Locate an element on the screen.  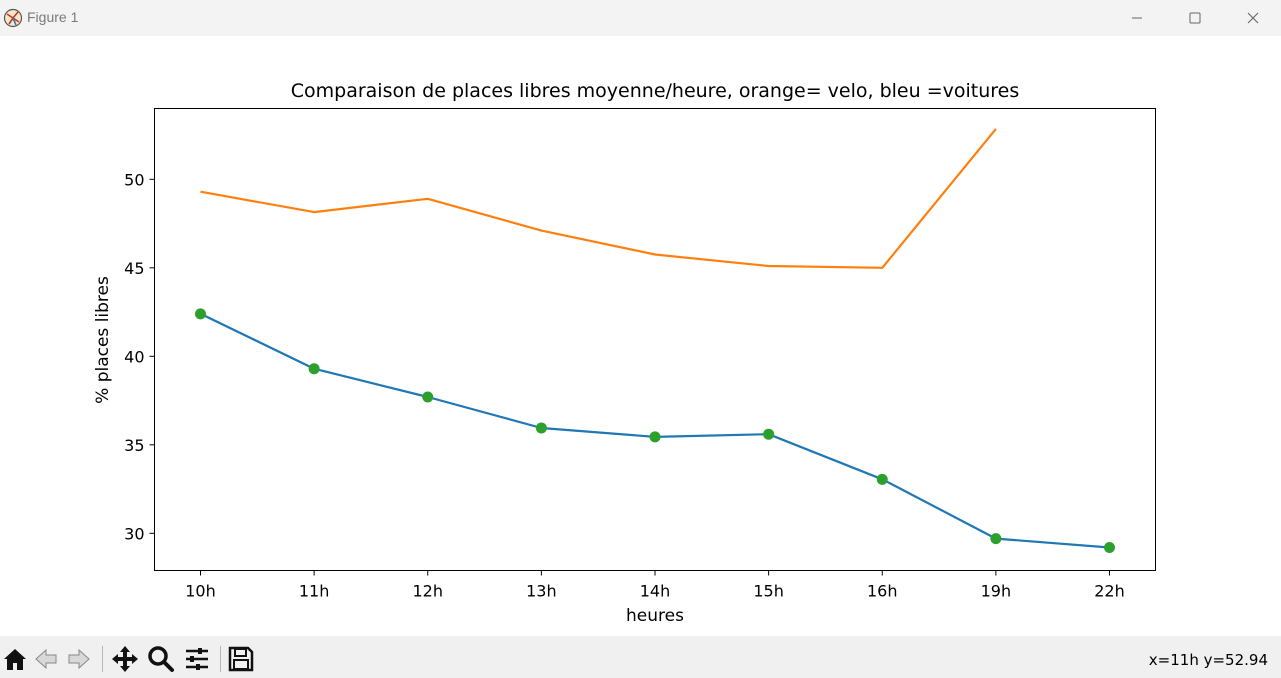
y-tick-label: 40 is located at coordinates (134, 356).